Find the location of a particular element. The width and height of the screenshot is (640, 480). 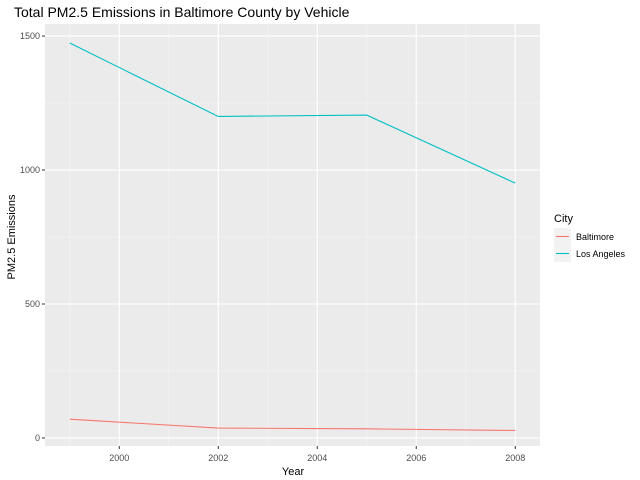

y-tick-label: 500 is located at coordinates (32, 304).